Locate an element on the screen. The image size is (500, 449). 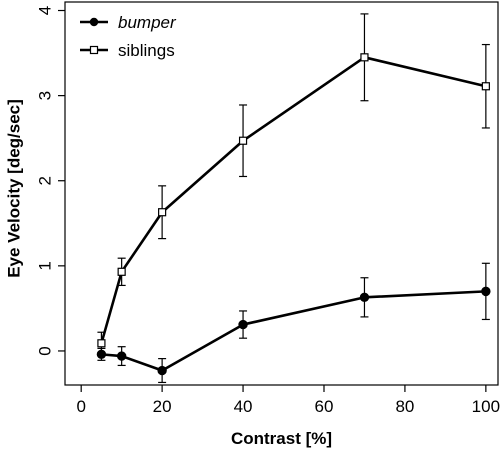
x-tick-label: 20 is located at coordinates (162, 406).